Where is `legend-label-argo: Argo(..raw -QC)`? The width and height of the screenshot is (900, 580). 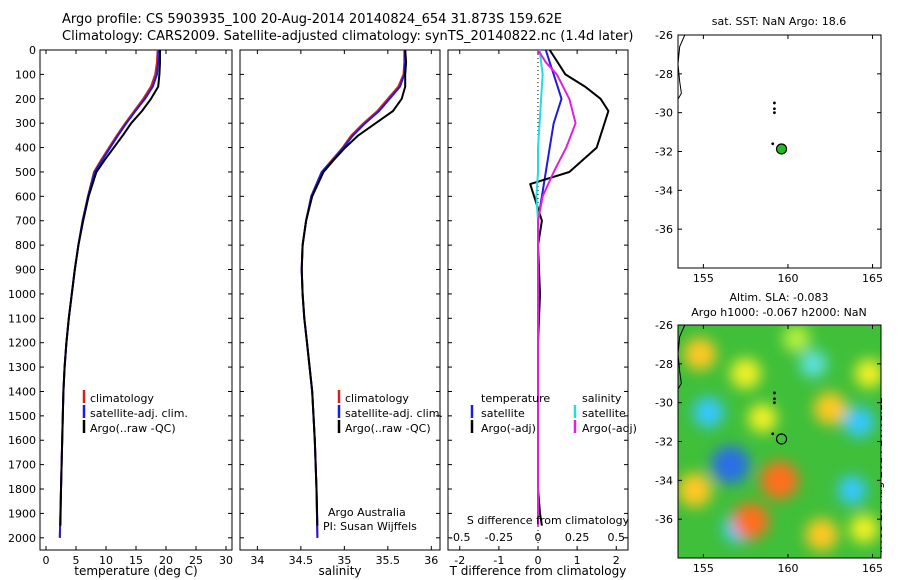
legend-label-argo: Argo(..raw -QC) is located at coordinates (133, 428).